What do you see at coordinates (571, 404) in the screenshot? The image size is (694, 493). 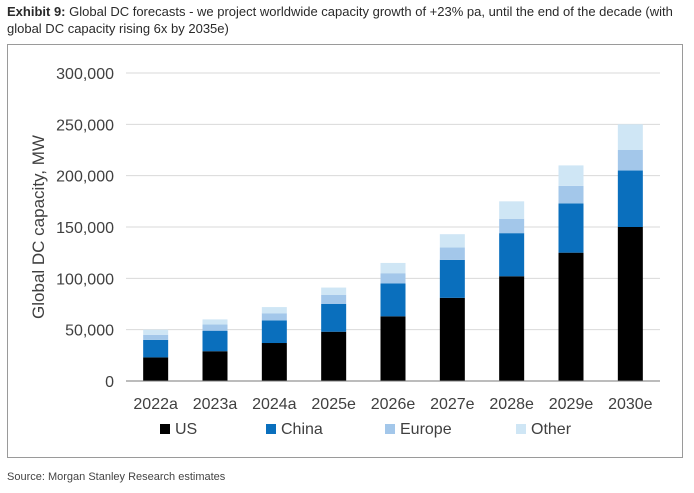 I see `x-tick-label: 2029e` at bounding box center [571, 404].